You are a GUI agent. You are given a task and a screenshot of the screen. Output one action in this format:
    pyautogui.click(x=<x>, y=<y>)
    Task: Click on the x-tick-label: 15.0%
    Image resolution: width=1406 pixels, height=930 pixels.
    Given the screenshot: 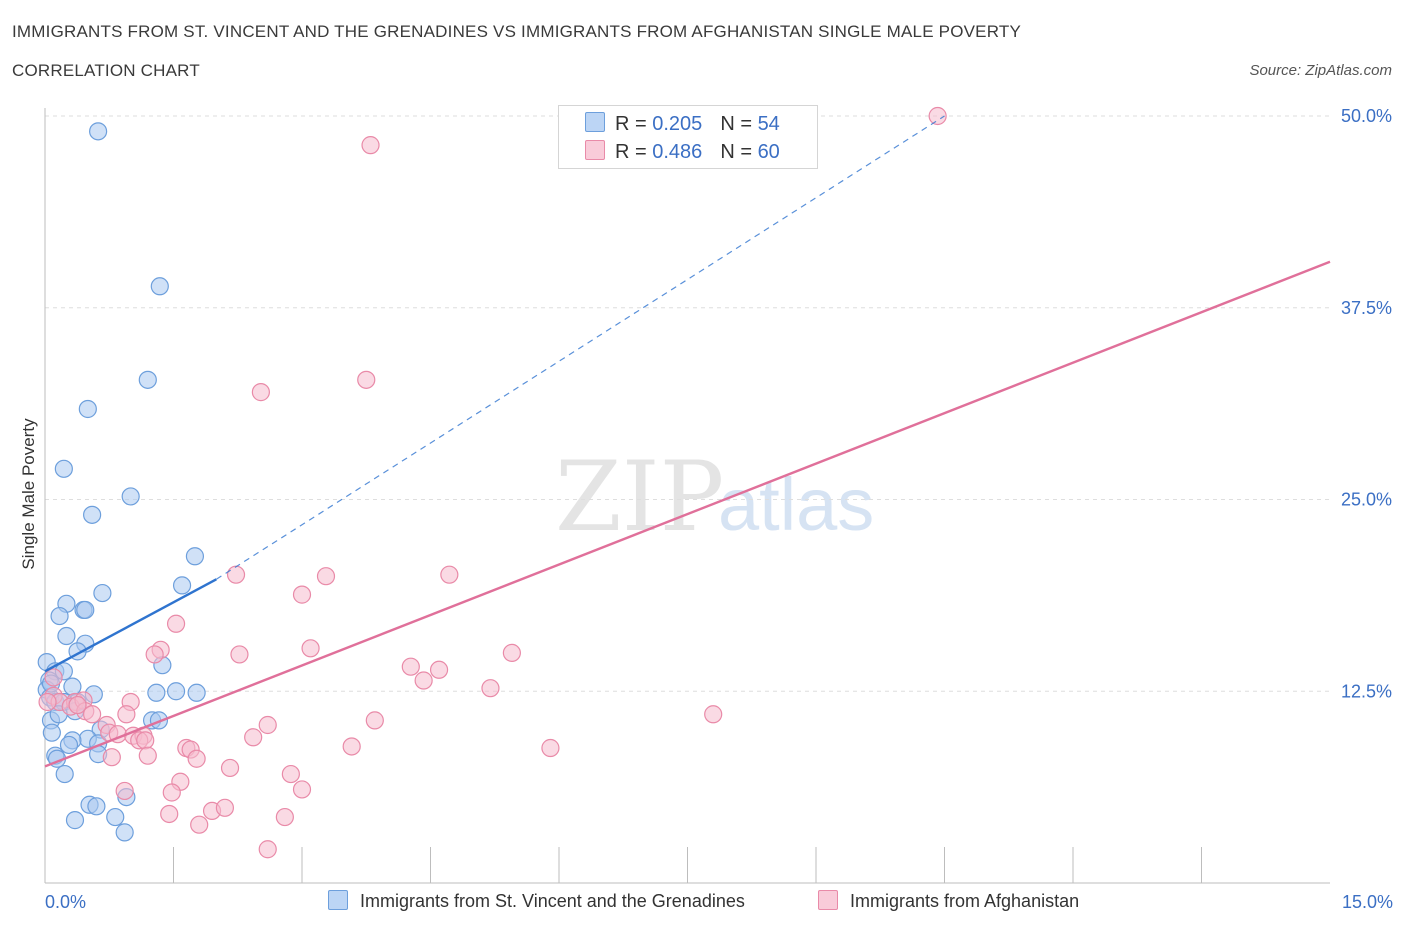 What is the action you would take?
    pyautogui.click(x=1367, y=902)
    